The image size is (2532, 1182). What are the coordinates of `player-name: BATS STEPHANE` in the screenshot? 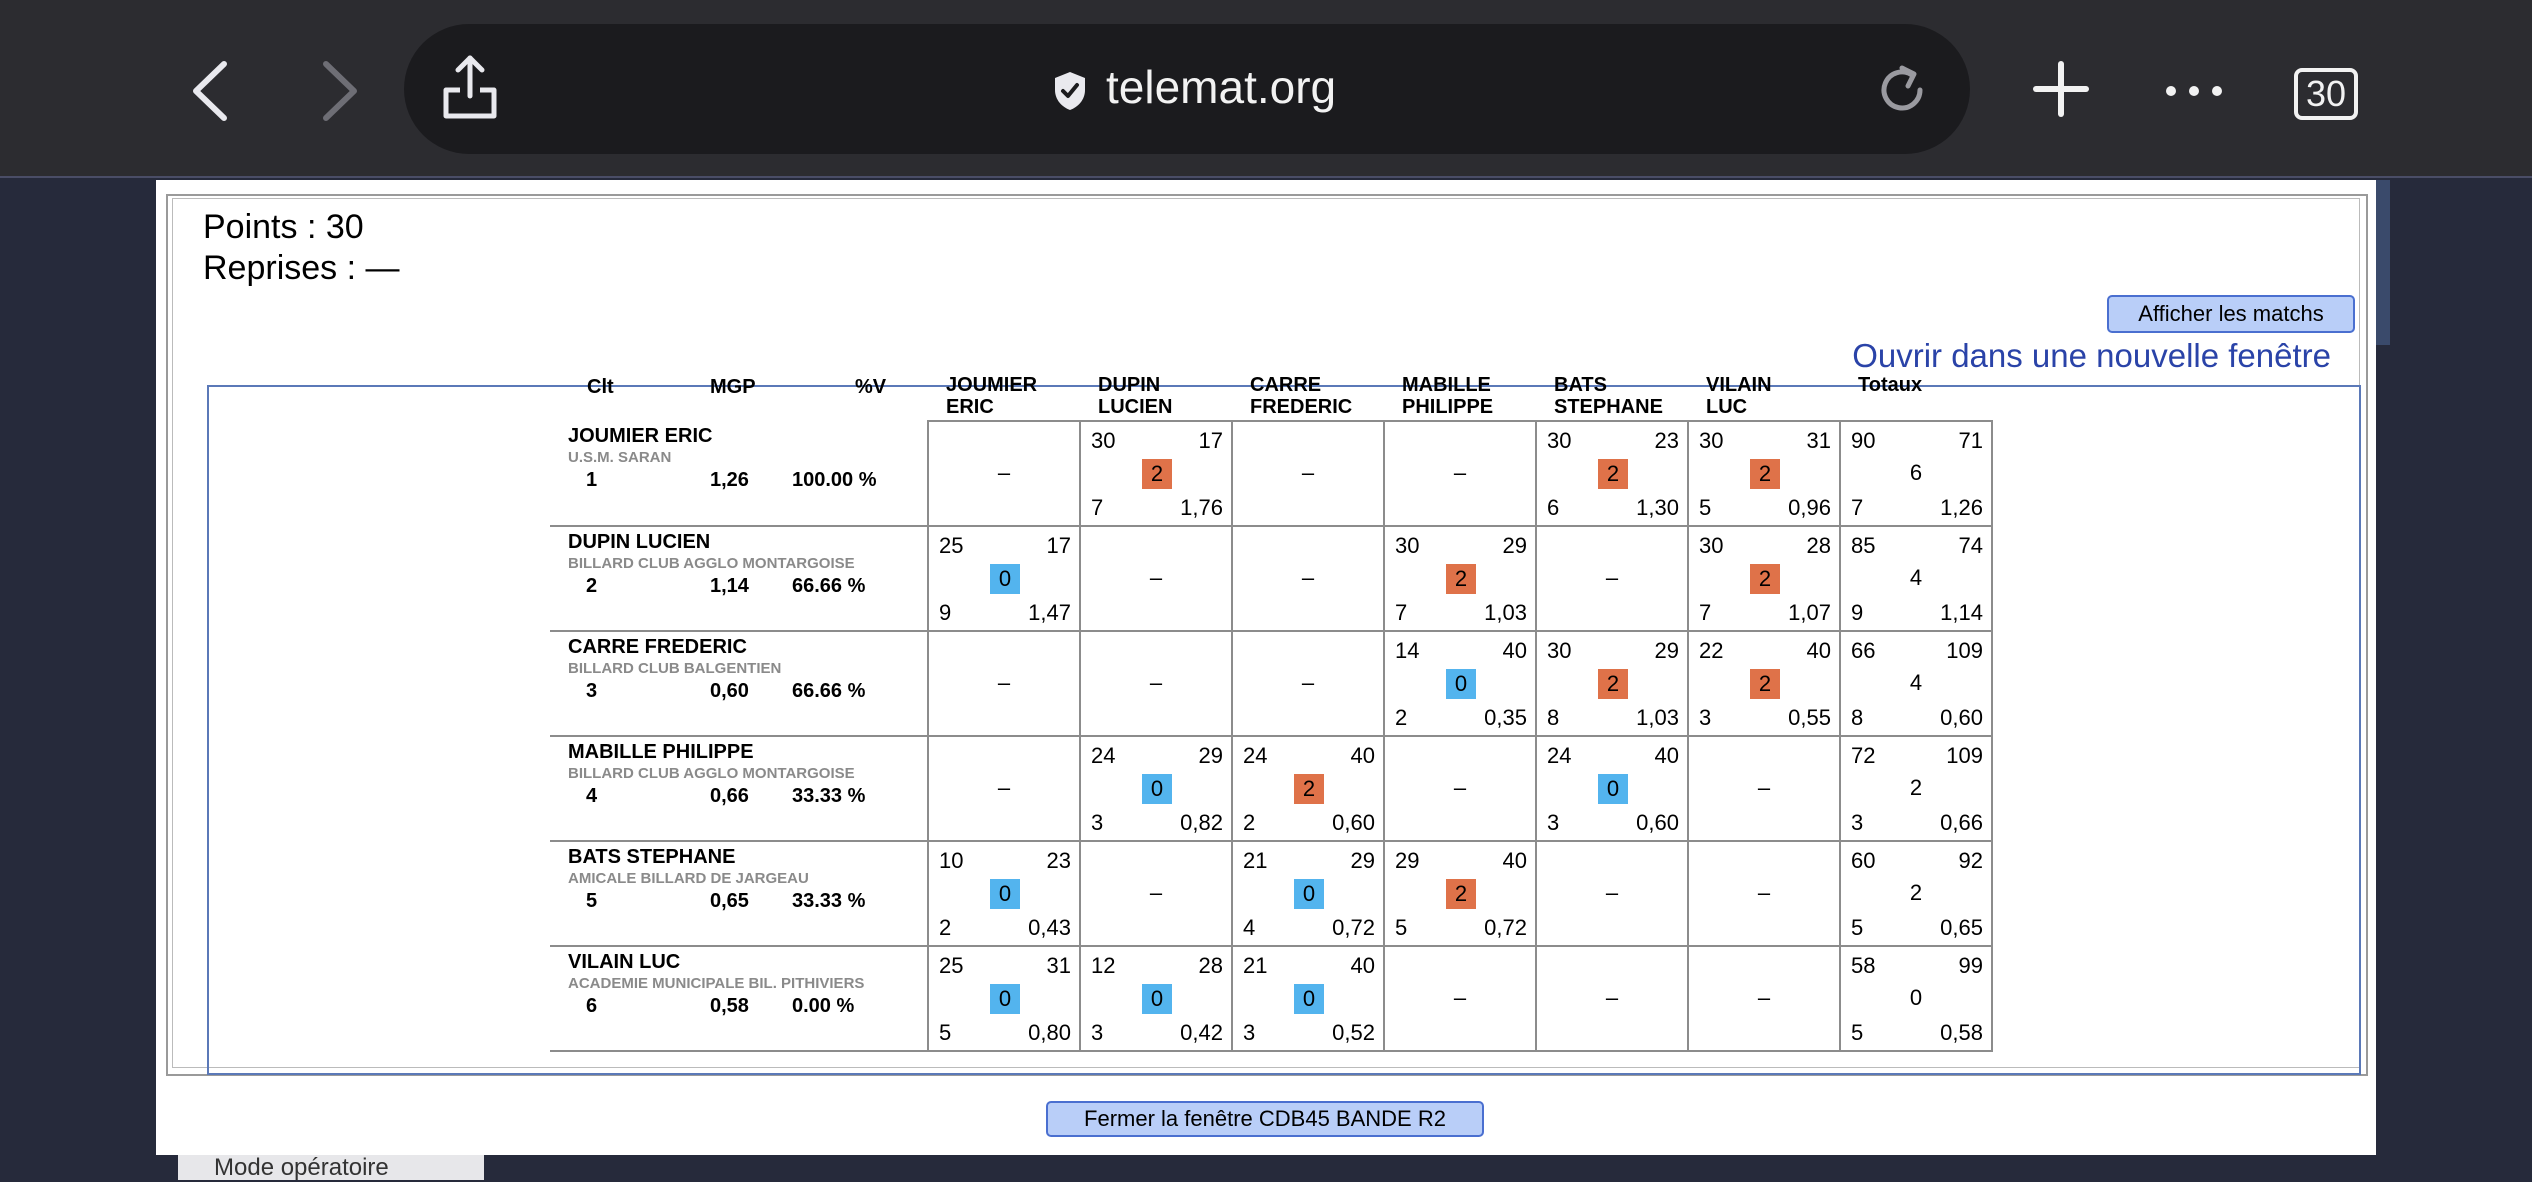 It's located at (652, 857).